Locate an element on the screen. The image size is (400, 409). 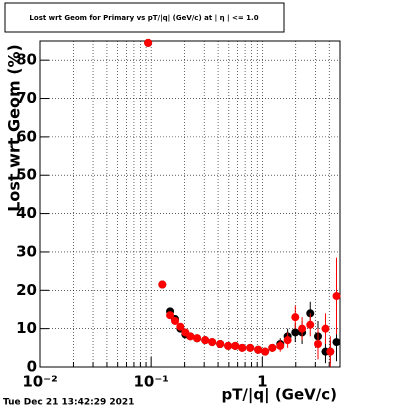
x-tick-label: 1 is located at coordinates (262, 382).